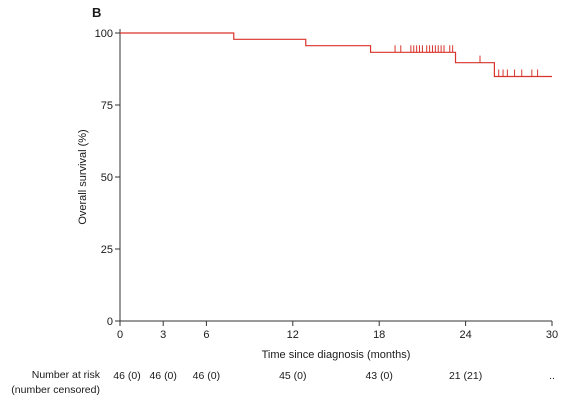 This screenshot has height=404, width=568. Describe the element at coordinates (465, 335) in the screenshot. I see `x-tick-label: 24` at that location.